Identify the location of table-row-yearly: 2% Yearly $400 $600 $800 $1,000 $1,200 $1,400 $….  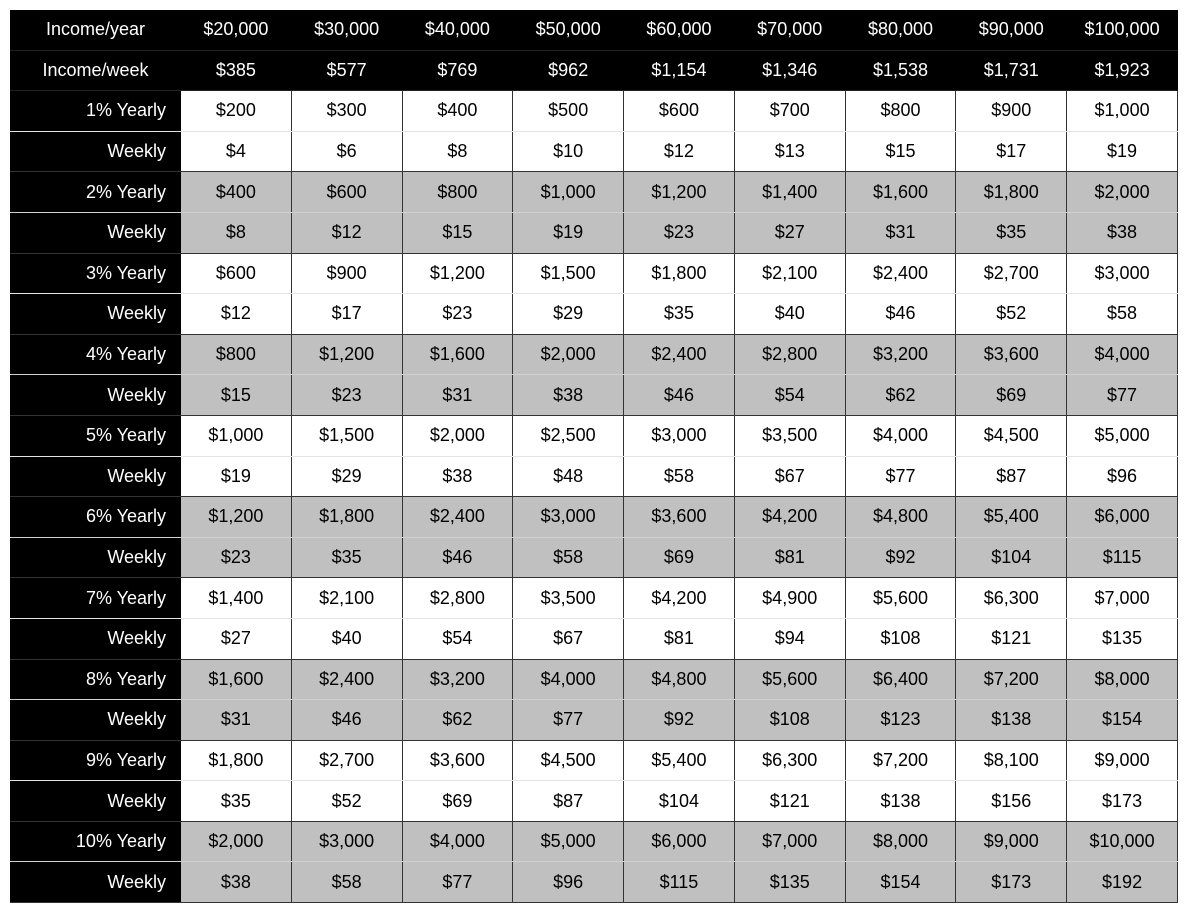
(594, 192).